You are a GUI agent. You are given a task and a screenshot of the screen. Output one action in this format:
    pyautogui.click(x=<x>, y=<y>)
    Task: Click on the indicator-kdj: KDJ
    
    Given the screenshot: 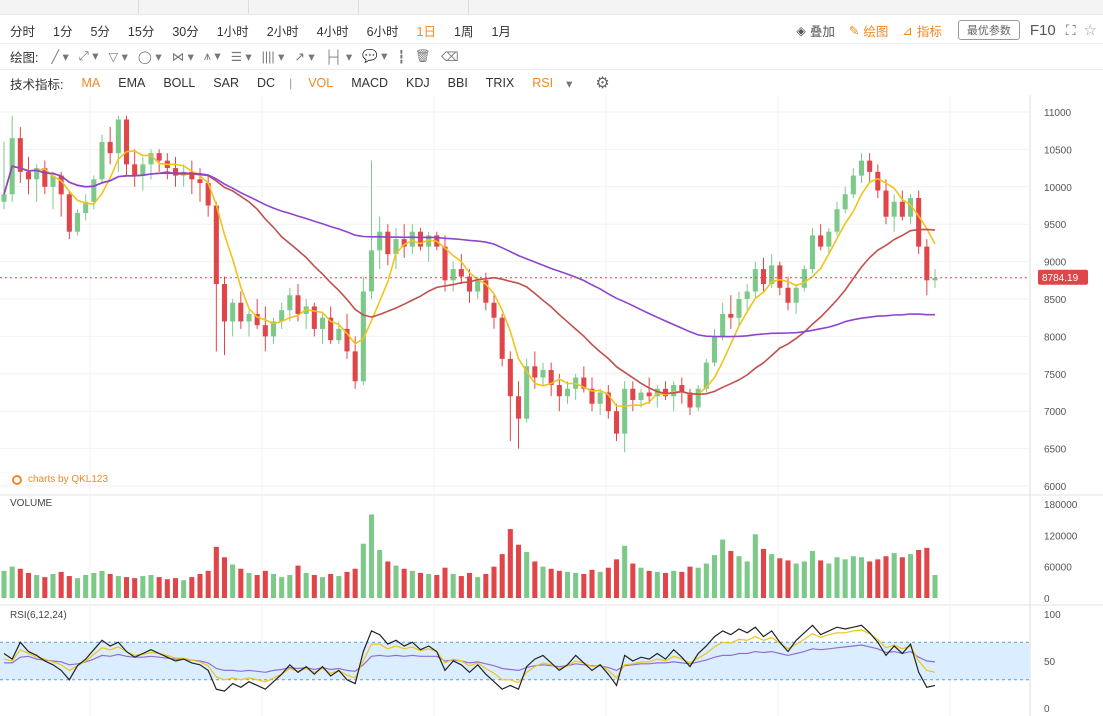 What is the action you would take?
    pyautogui.click(x=418, y=83)
    